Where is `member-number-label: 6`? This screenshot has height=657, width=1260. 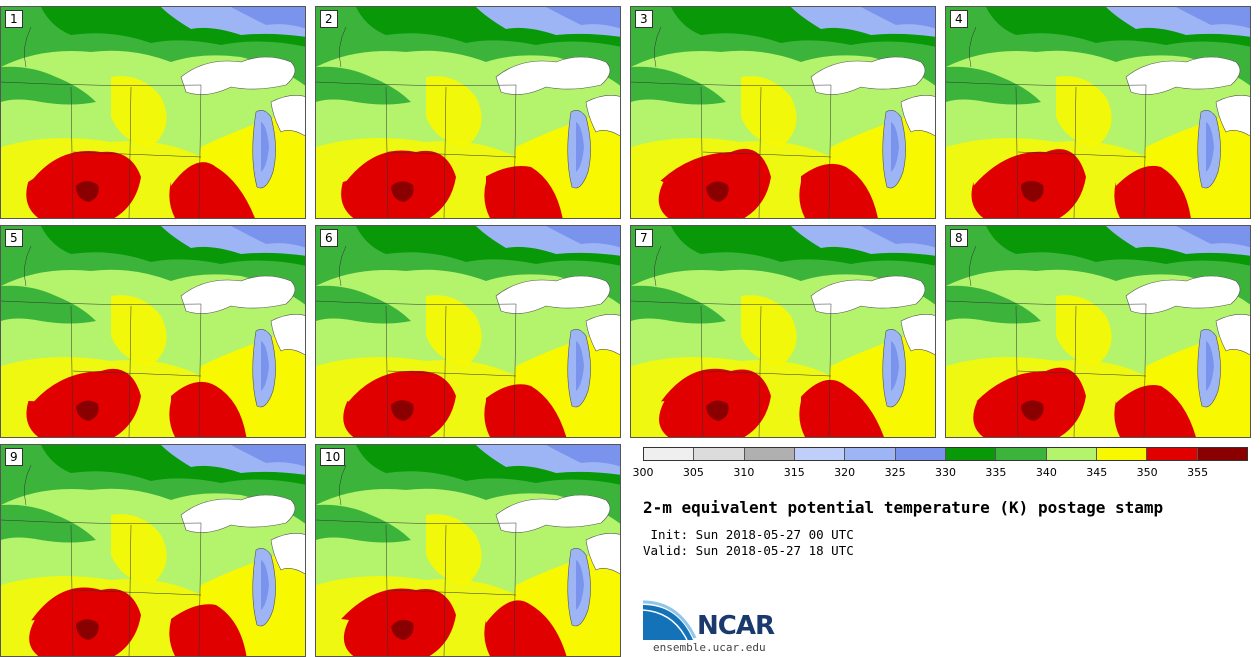 member-number-label: 6 is located at coordinates (329, 238).